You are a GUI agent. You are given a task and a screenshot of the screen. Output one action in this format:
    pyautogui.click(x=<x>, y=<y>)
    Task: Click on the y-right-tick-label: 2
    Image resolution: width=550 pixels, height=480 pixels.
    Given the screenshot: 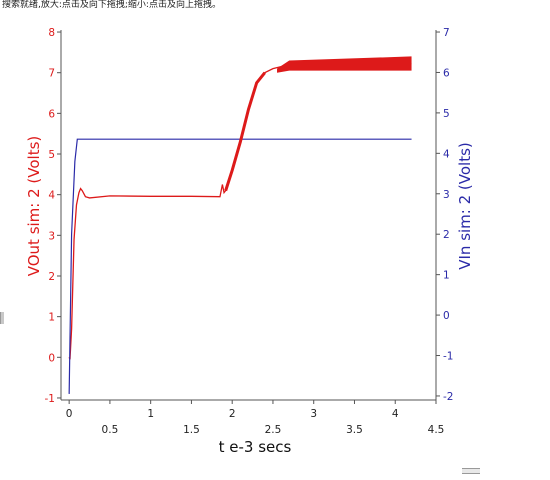 What is the action you would take?
    pyautogui.click(x=446, y=235)
    